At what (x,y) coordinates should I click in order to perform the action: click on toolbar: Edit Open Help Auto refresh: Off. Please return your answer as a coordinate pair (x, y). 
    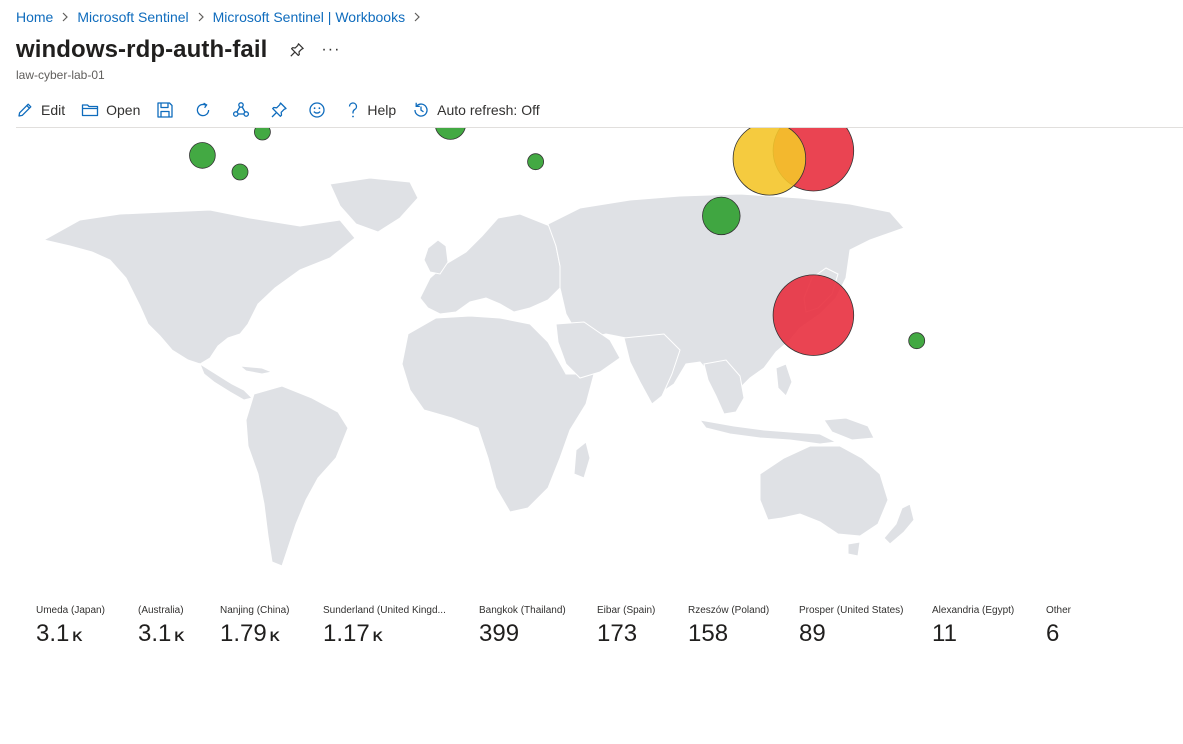
    Looking at the image, I should click on (286, 110).